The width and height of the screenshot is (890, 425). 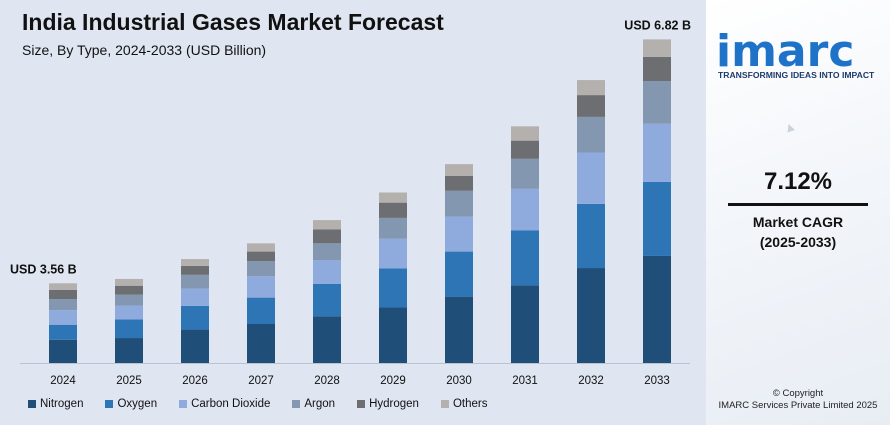 I want to click on legend-item-argon: Argon, so click(x=313, y=404).